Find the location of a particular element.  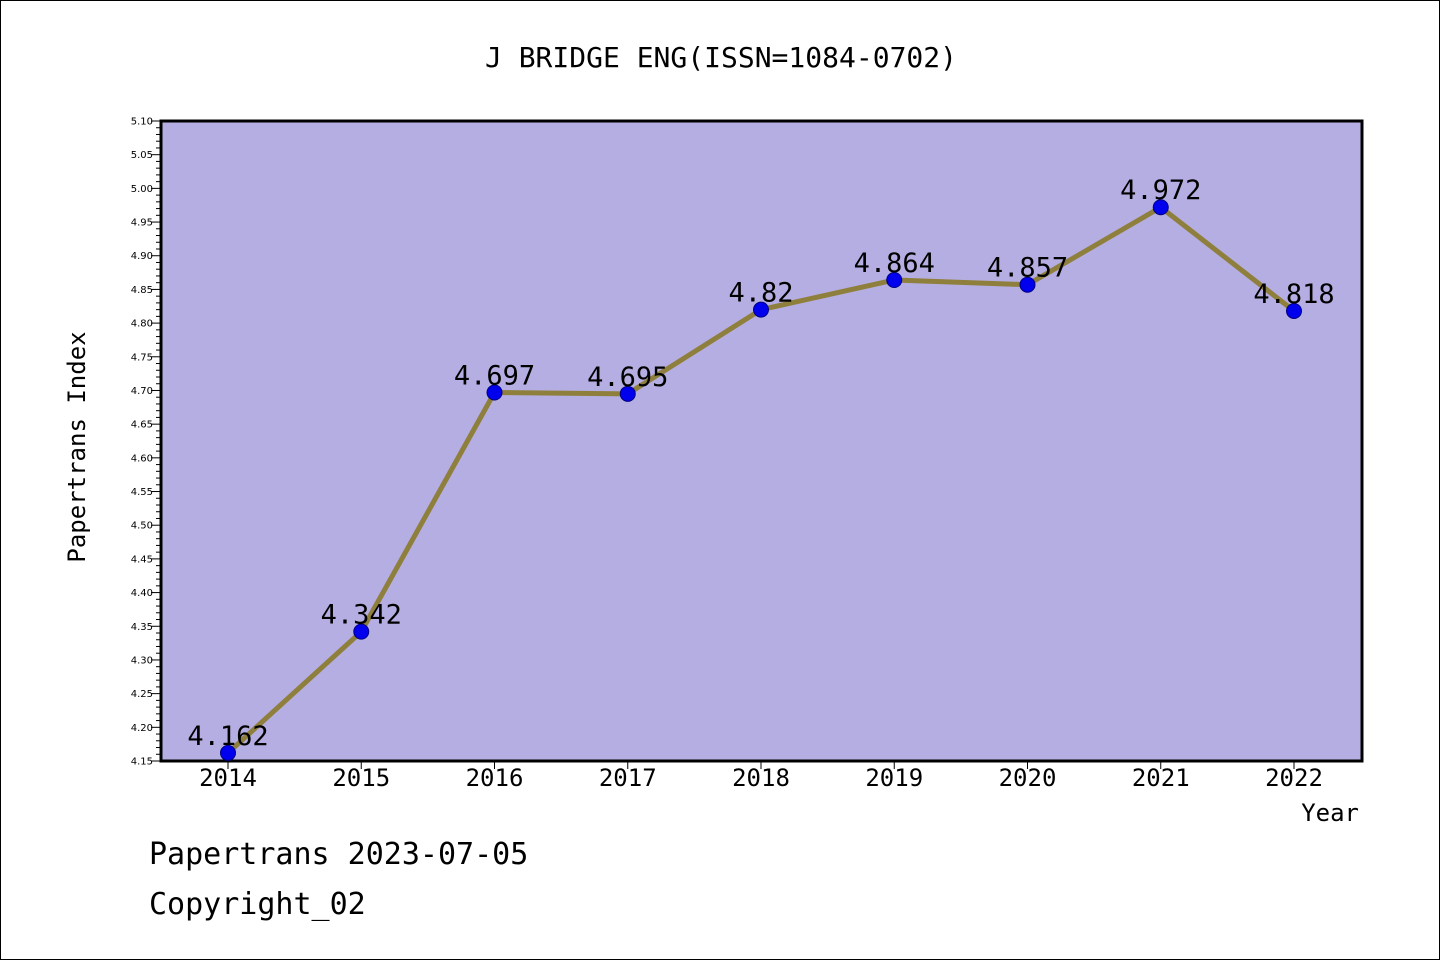

data-label: 4.162 is located at coordinates (227, 736).